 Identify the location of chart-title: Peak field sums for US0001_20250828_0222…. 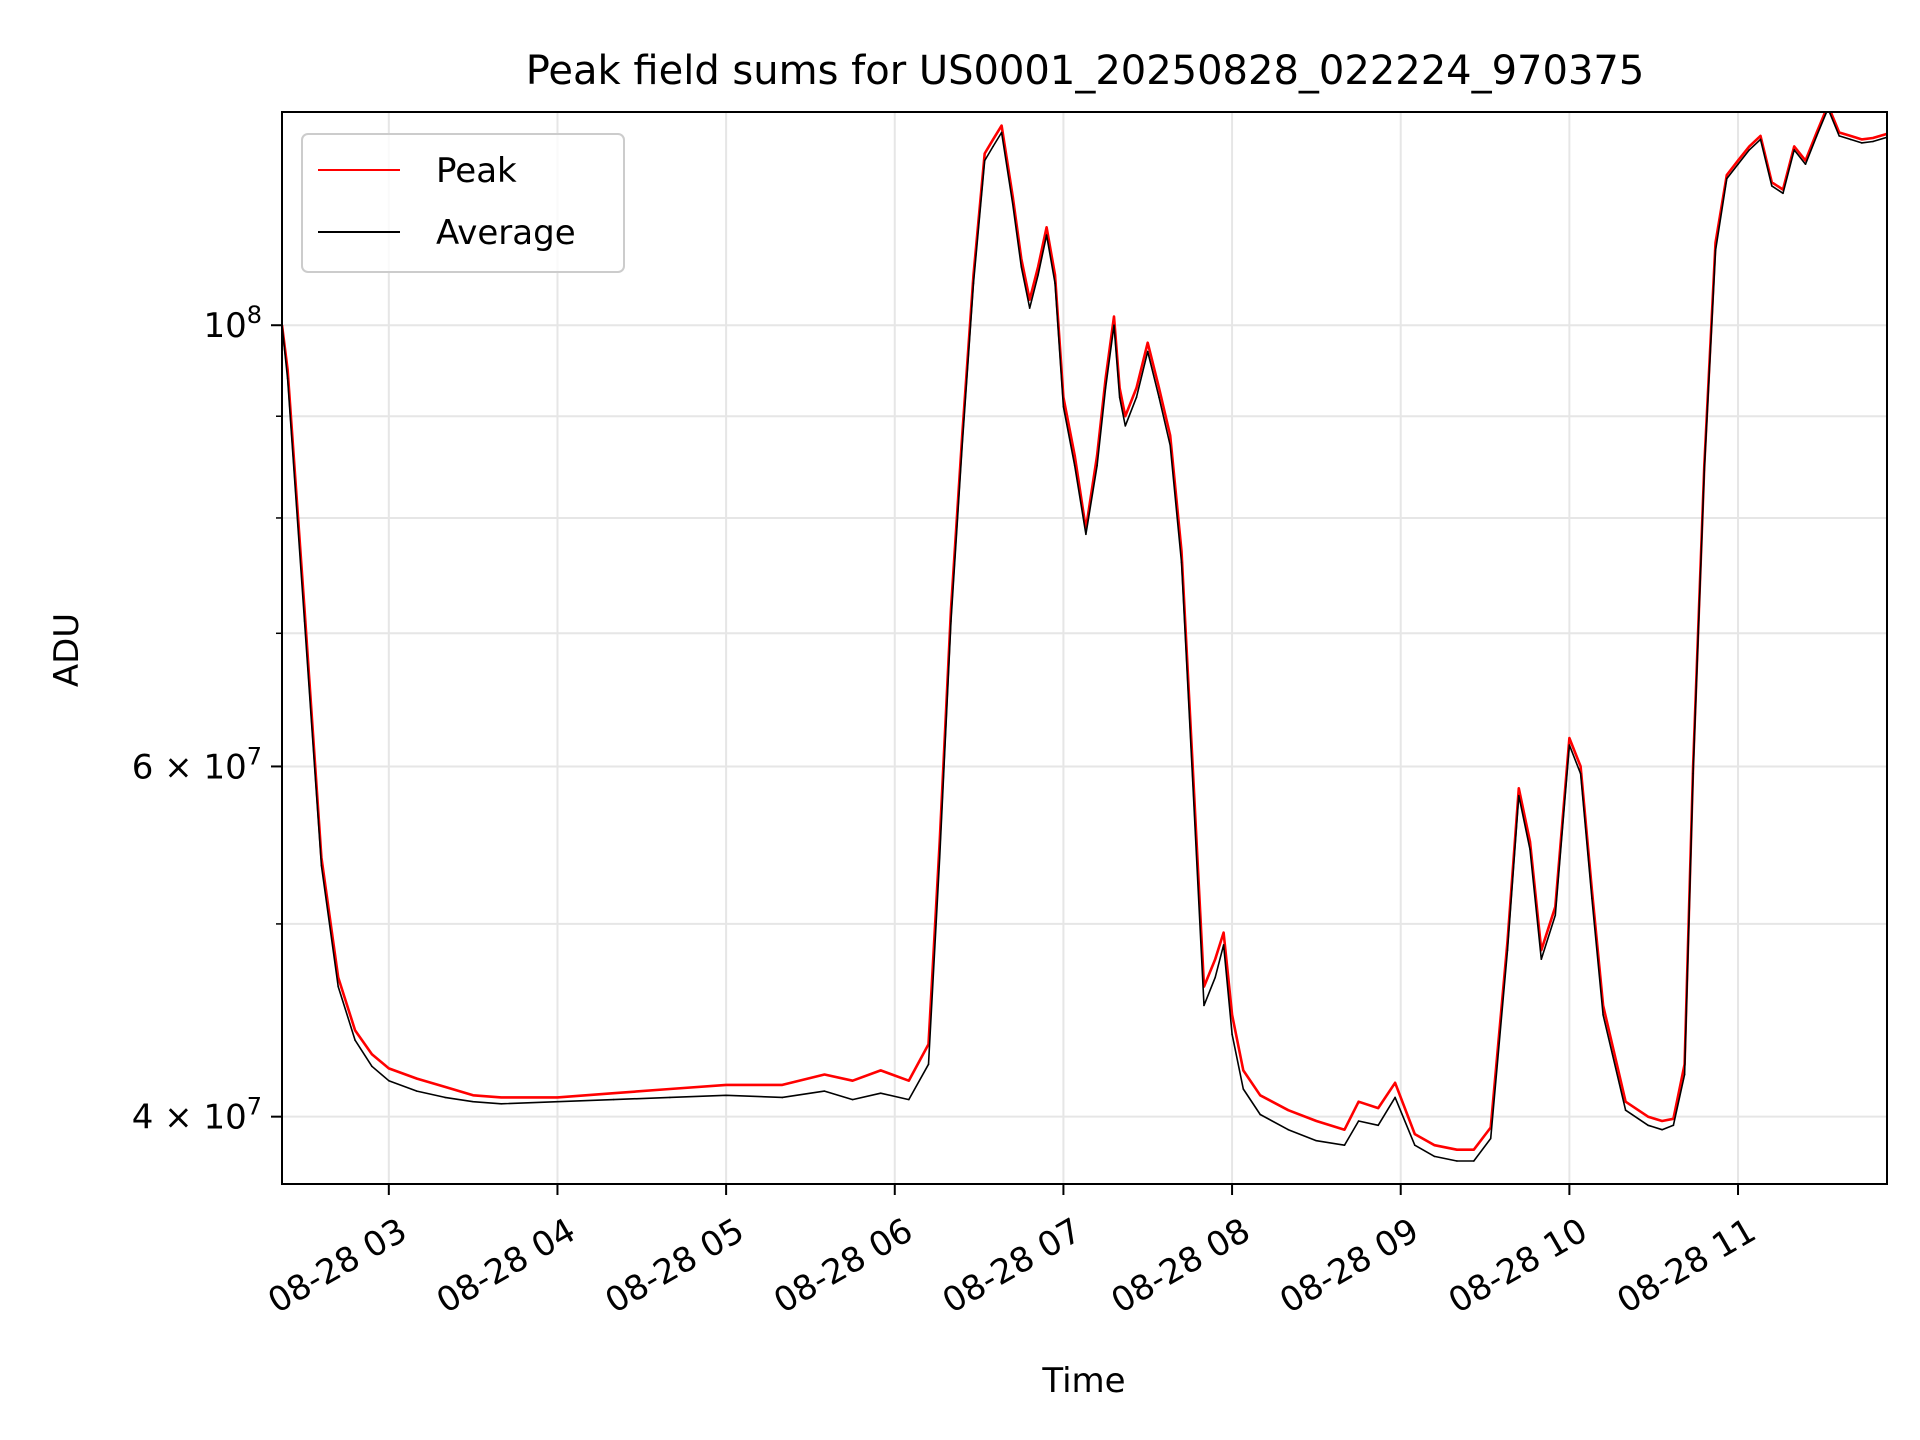
(1085, 71).